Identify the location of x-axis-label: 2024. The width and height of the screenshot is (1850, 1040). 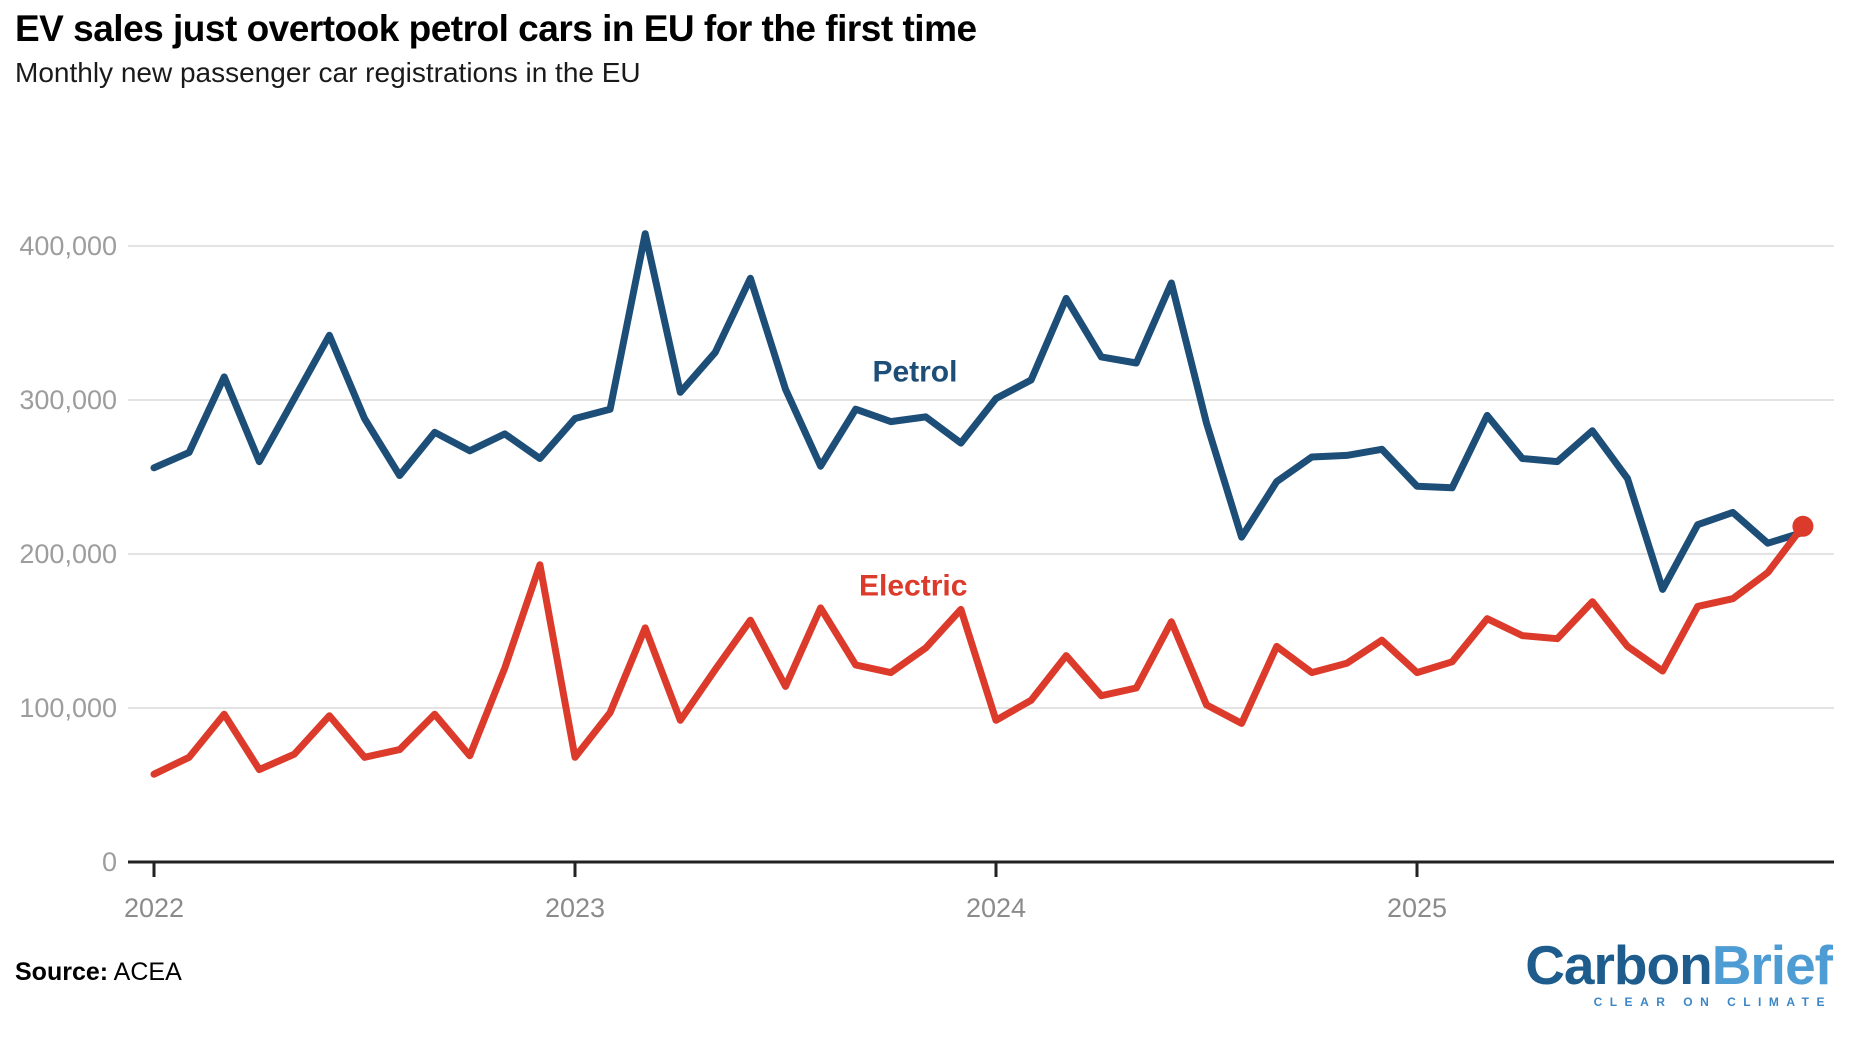
(996, 908).